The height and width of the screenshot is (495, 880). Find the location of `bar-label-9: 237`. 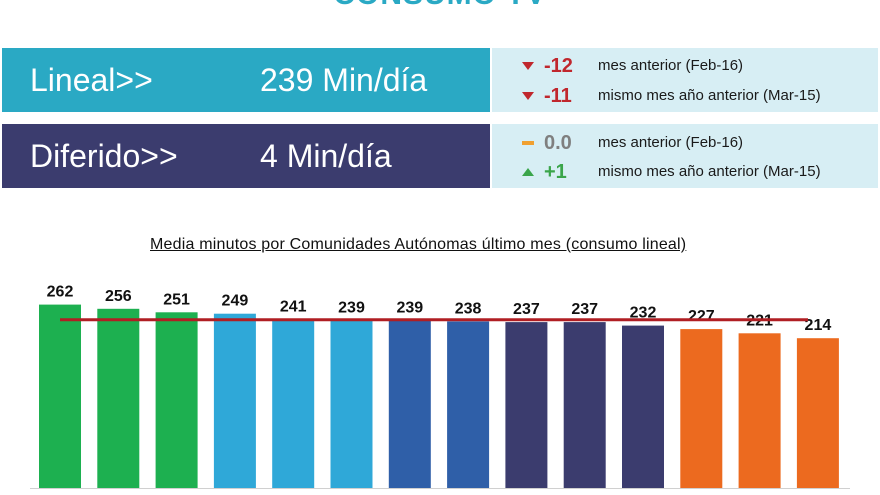

bar-label-9: 237 is located at coordinates (526, 309).